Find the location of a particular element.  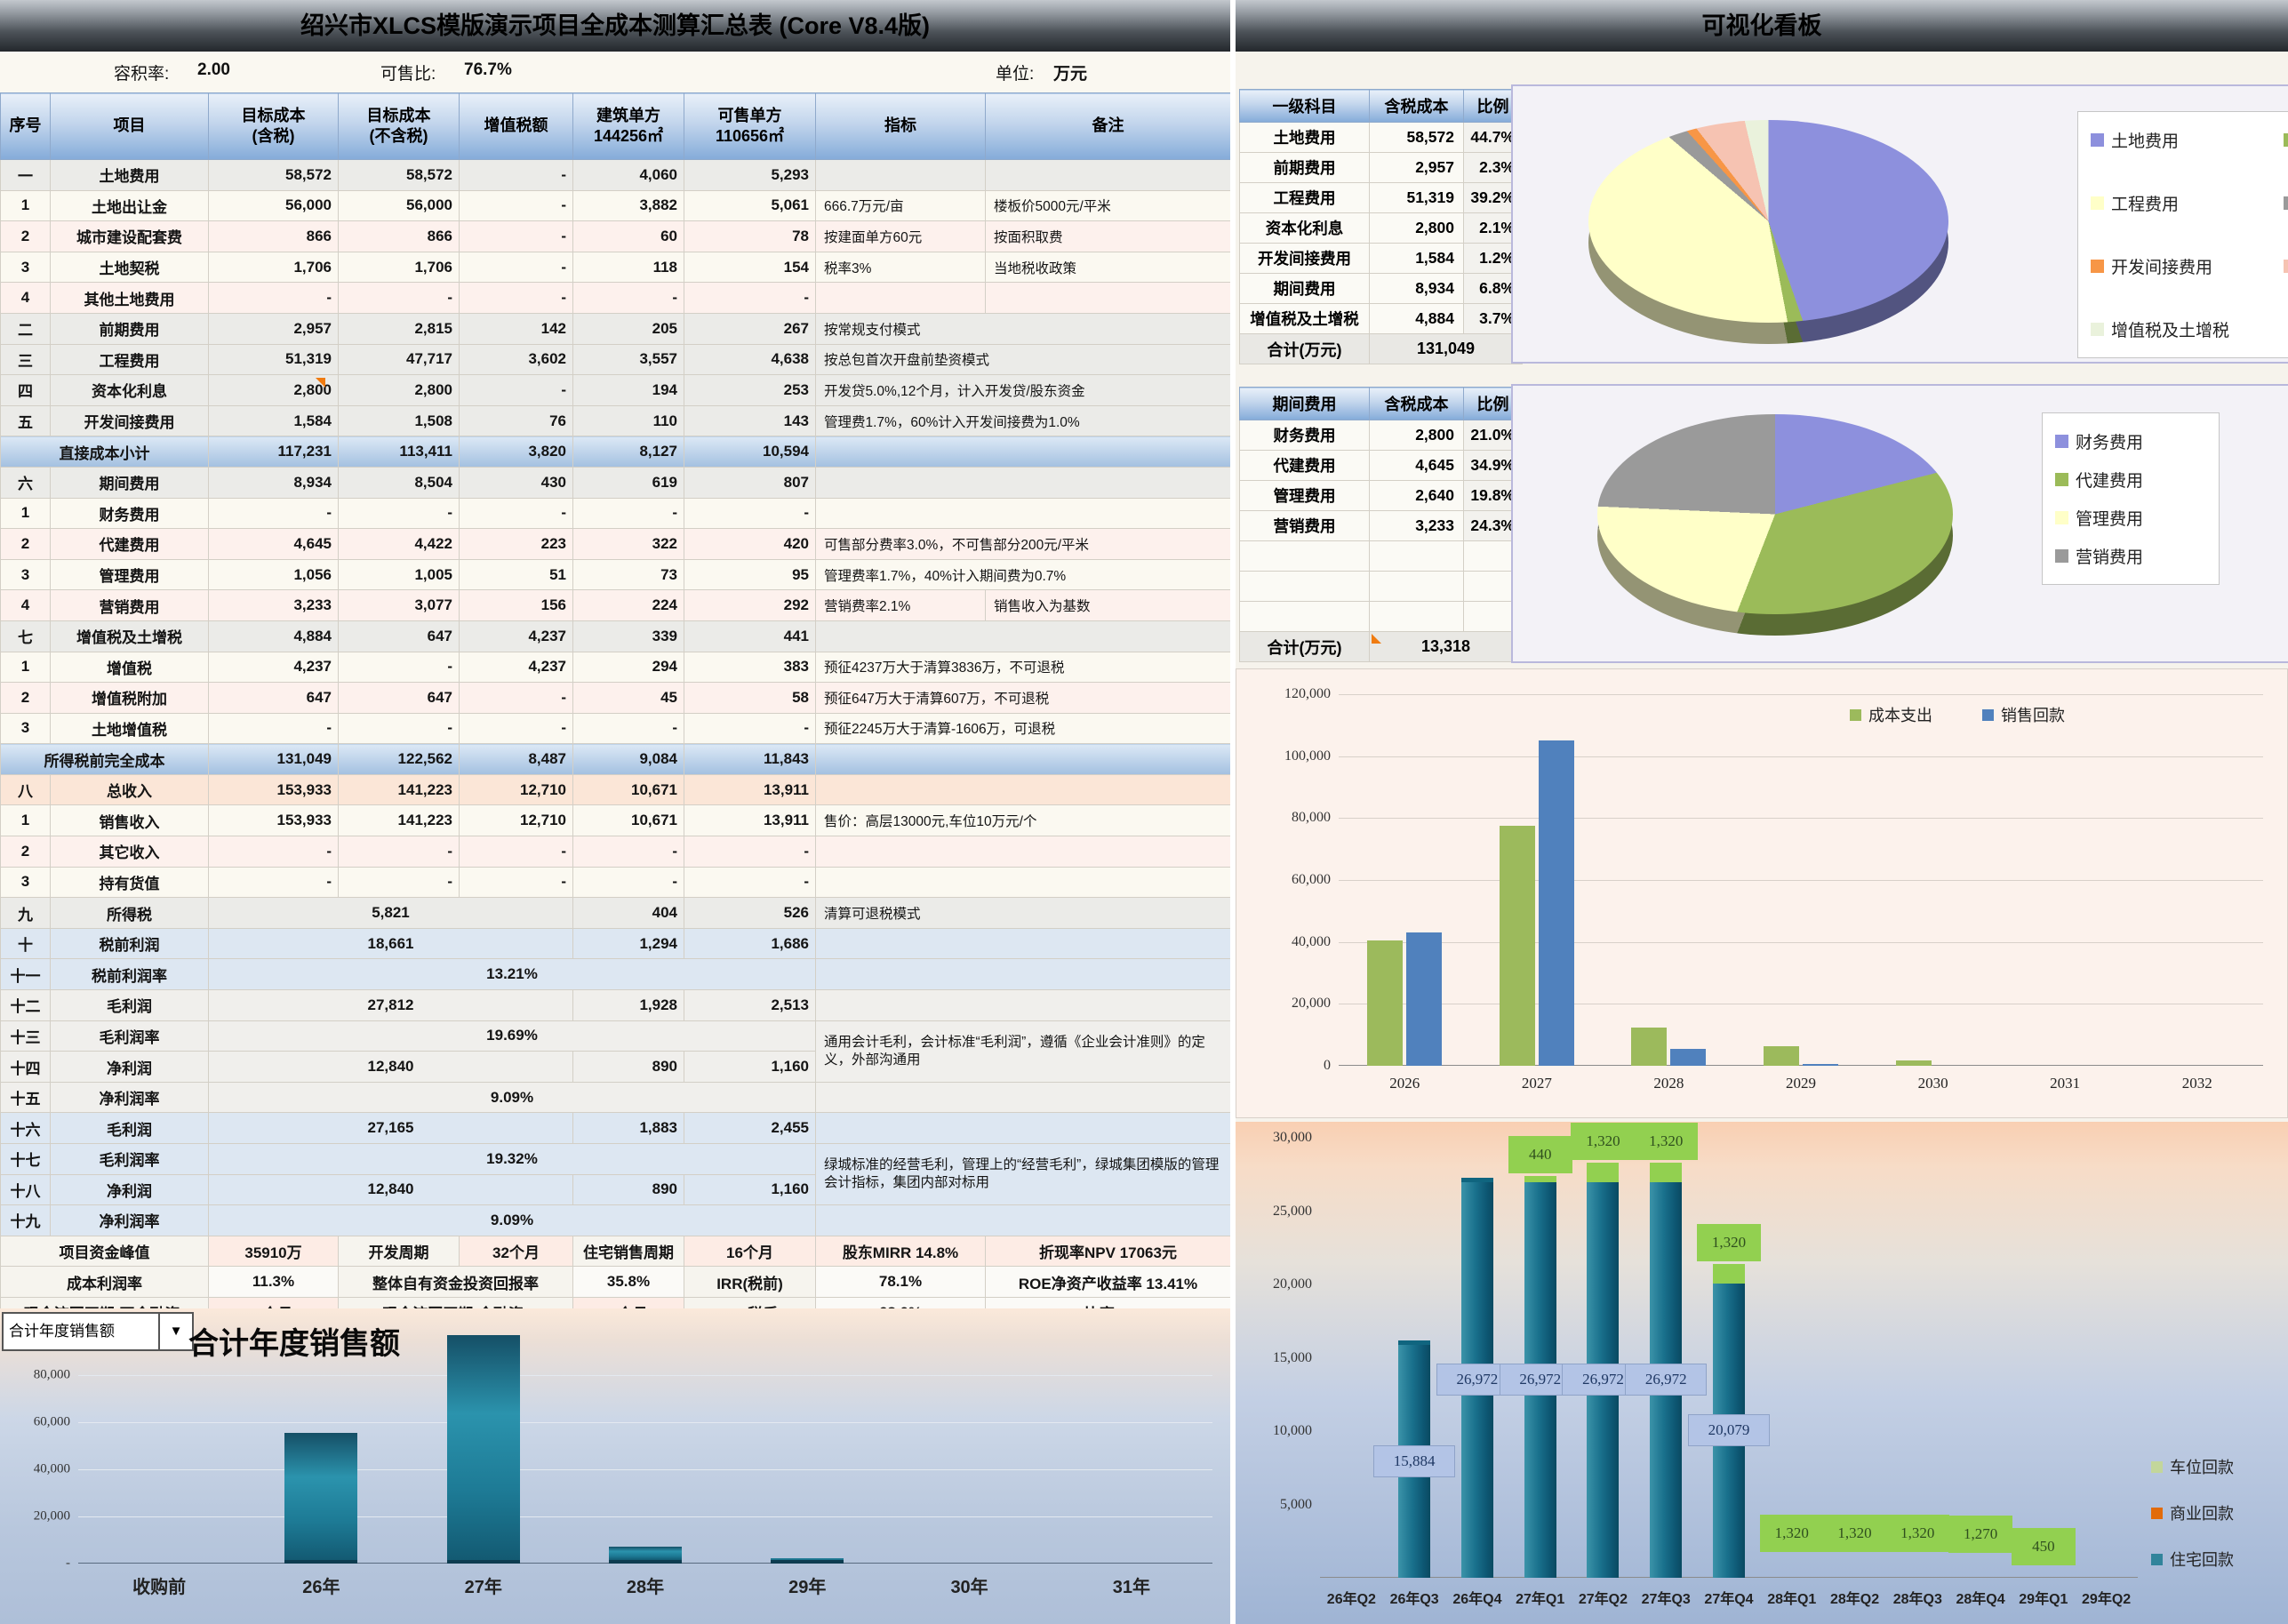

summary-cell: 35.8% is located at coordinates (628, 1282).